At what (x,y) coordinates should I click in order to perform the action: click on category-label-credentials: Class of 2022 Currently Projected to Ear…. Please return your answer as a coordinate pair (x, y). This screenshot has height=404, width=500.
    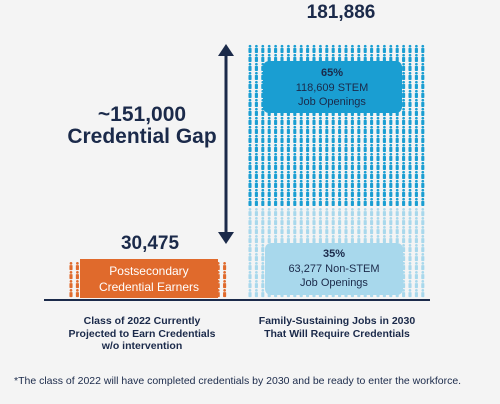
    Looking at the image, I should click on (142, 334).